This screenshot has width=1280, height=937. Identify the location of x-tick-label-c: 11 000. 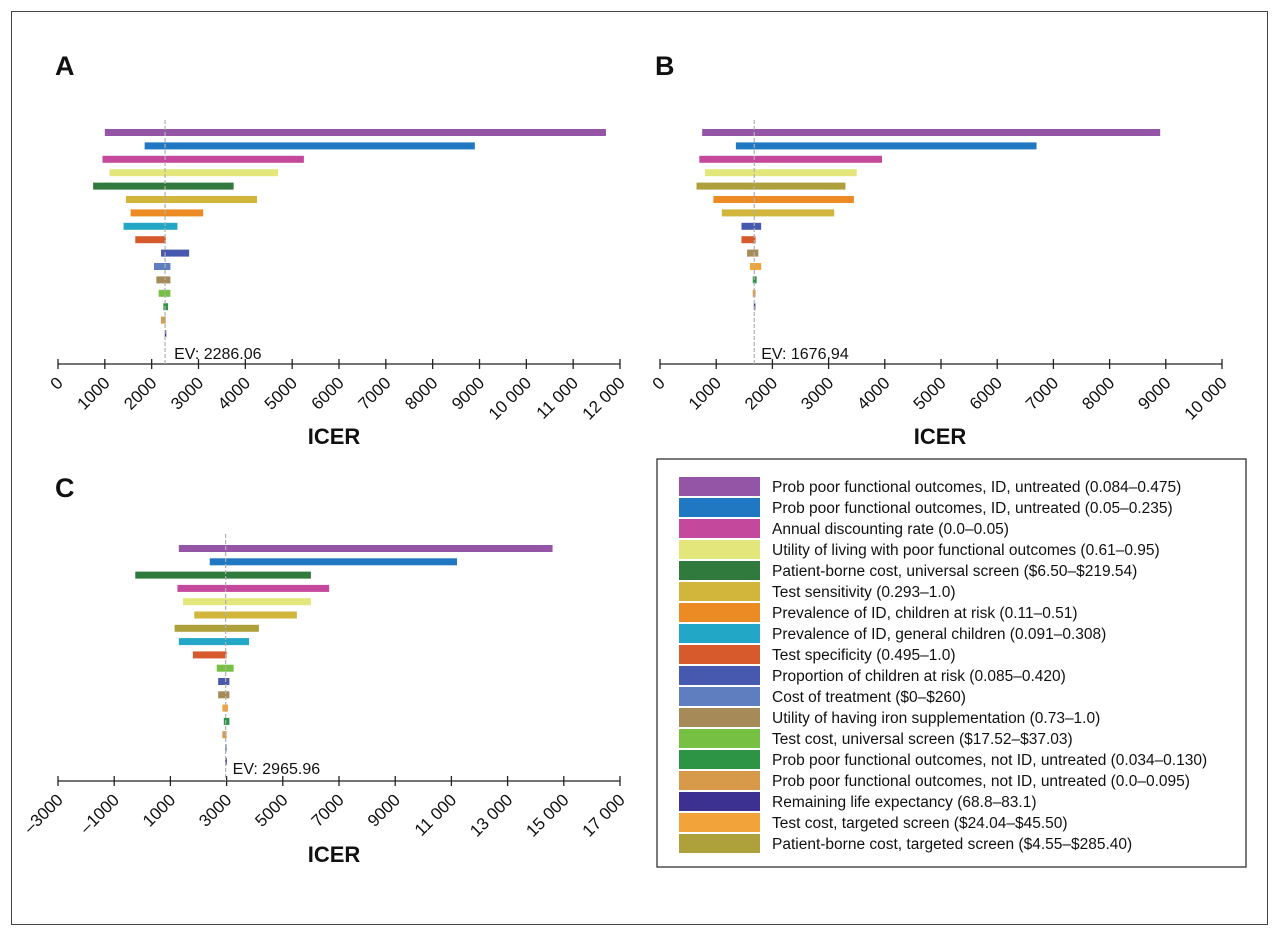
(435, 814).